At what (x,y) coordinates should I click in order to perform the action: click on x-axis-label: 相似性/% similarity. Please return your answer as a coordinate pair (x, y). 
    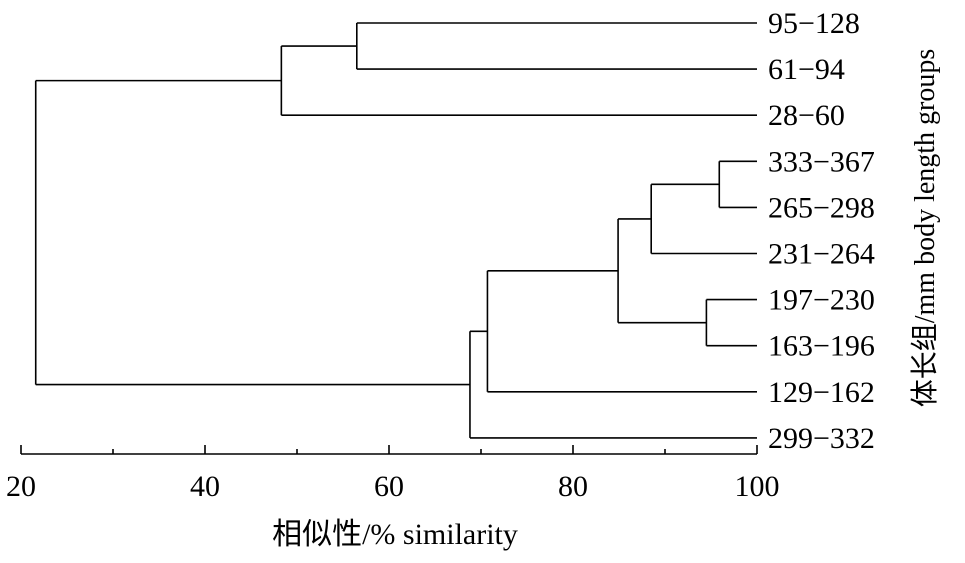
    Looking at the image, I should click on (395, 534).